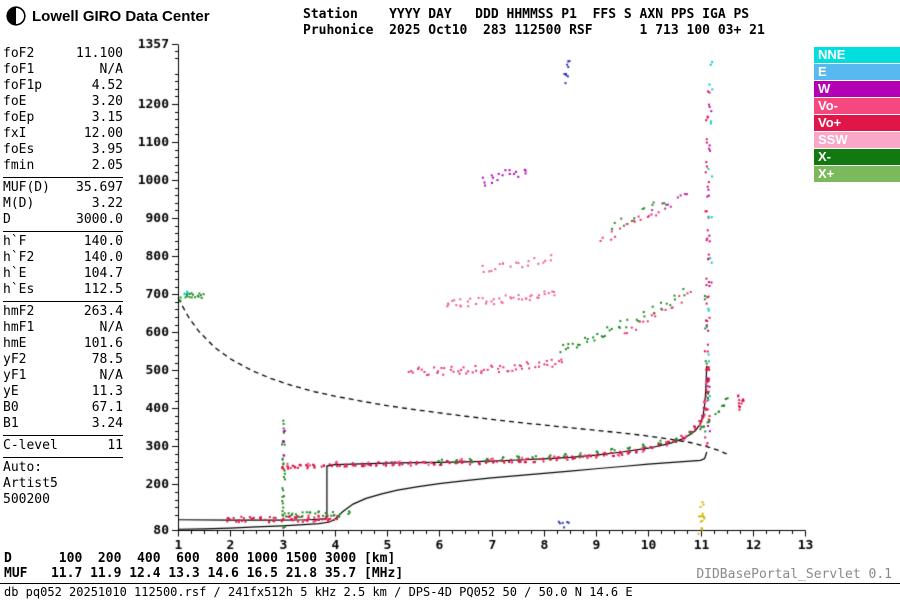 This screenshot has height=600, width=900. I want to click on param-row: foF1 N/A, so click(63, 70).